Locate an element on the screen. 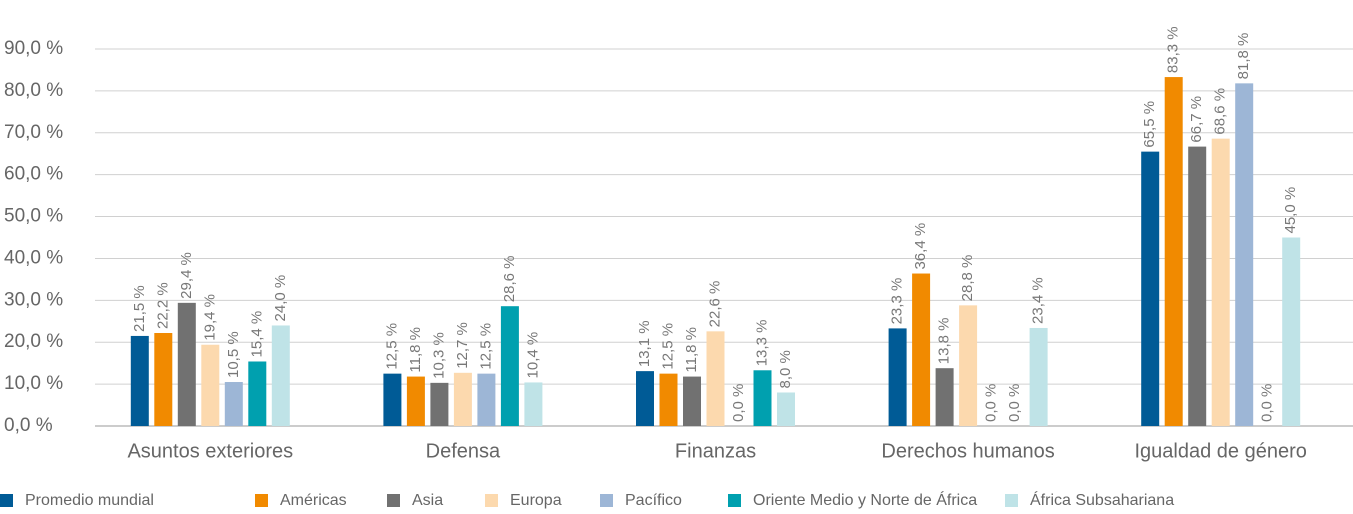  y-tick-label: 0,0 % is located at coordinates (28, 425).